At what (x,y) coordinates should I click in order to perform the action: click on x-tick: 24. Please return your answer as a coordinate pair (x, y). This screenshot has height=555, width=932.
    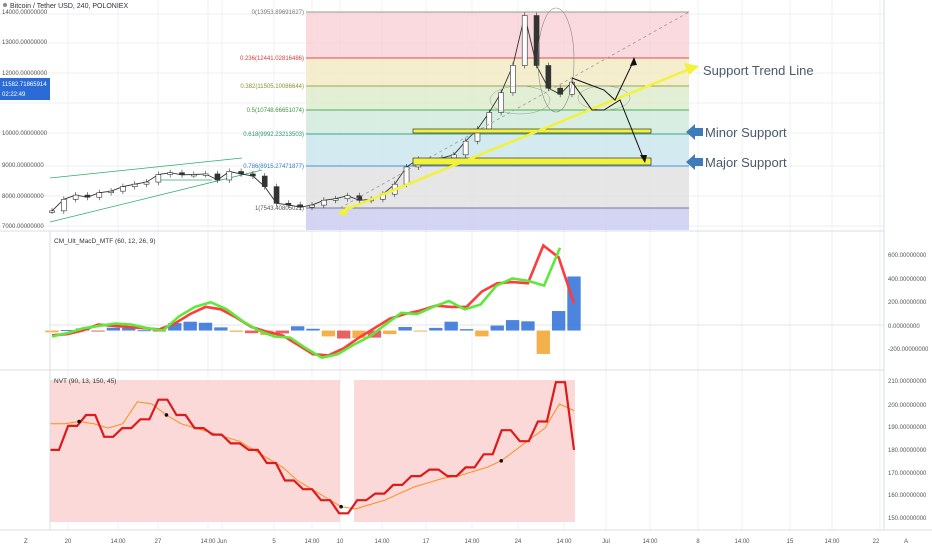
    Looking at the image, I should click on (518, 542).